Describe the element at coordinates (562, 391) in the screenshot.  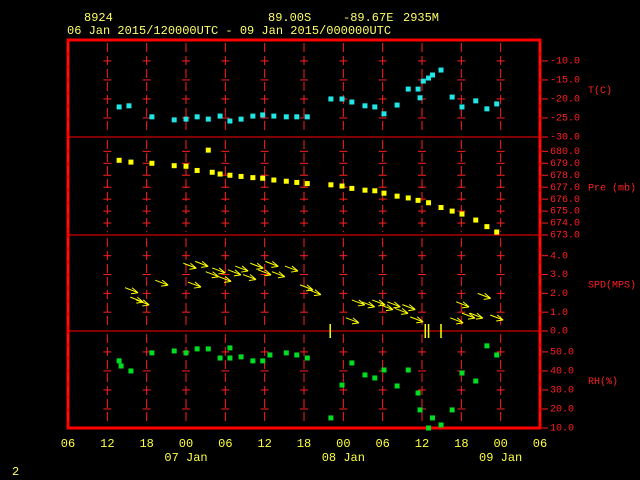
I see `y-tick-label: 30.0` at that location.